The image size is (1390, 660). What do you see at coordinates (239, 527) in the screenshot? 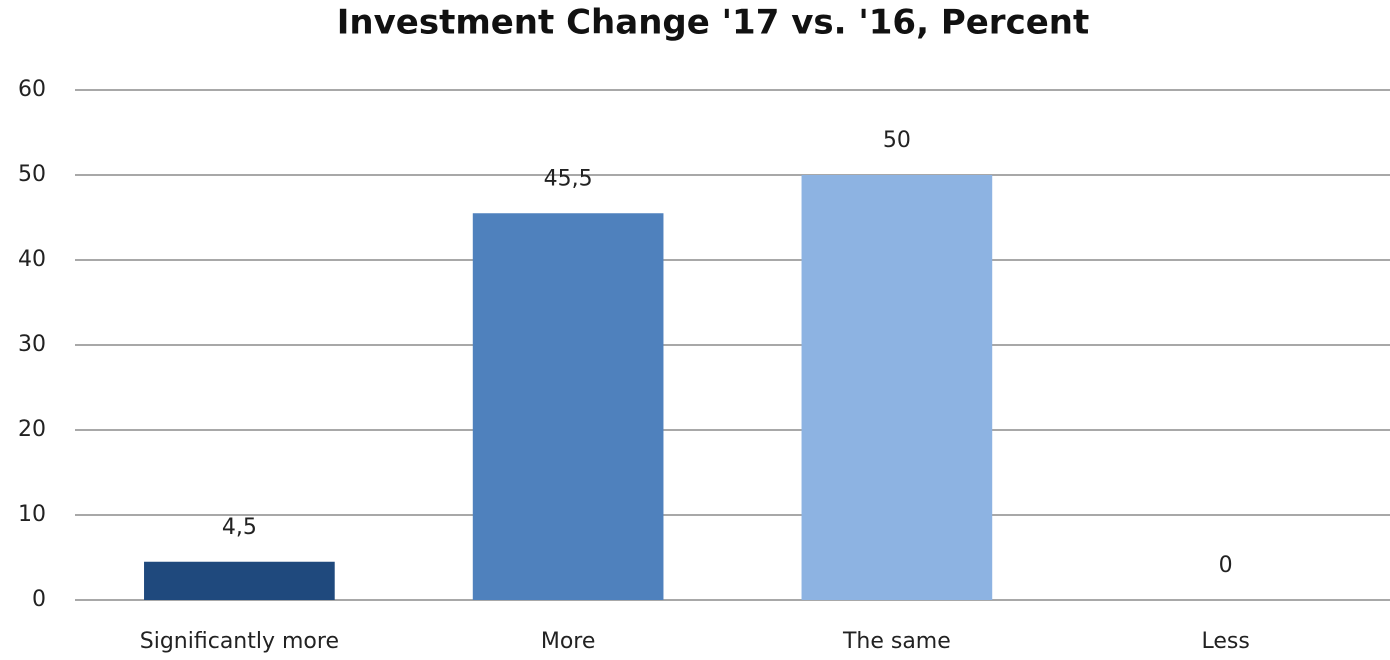
I see `value-label: 4,5` at bounding box center [239, 527].